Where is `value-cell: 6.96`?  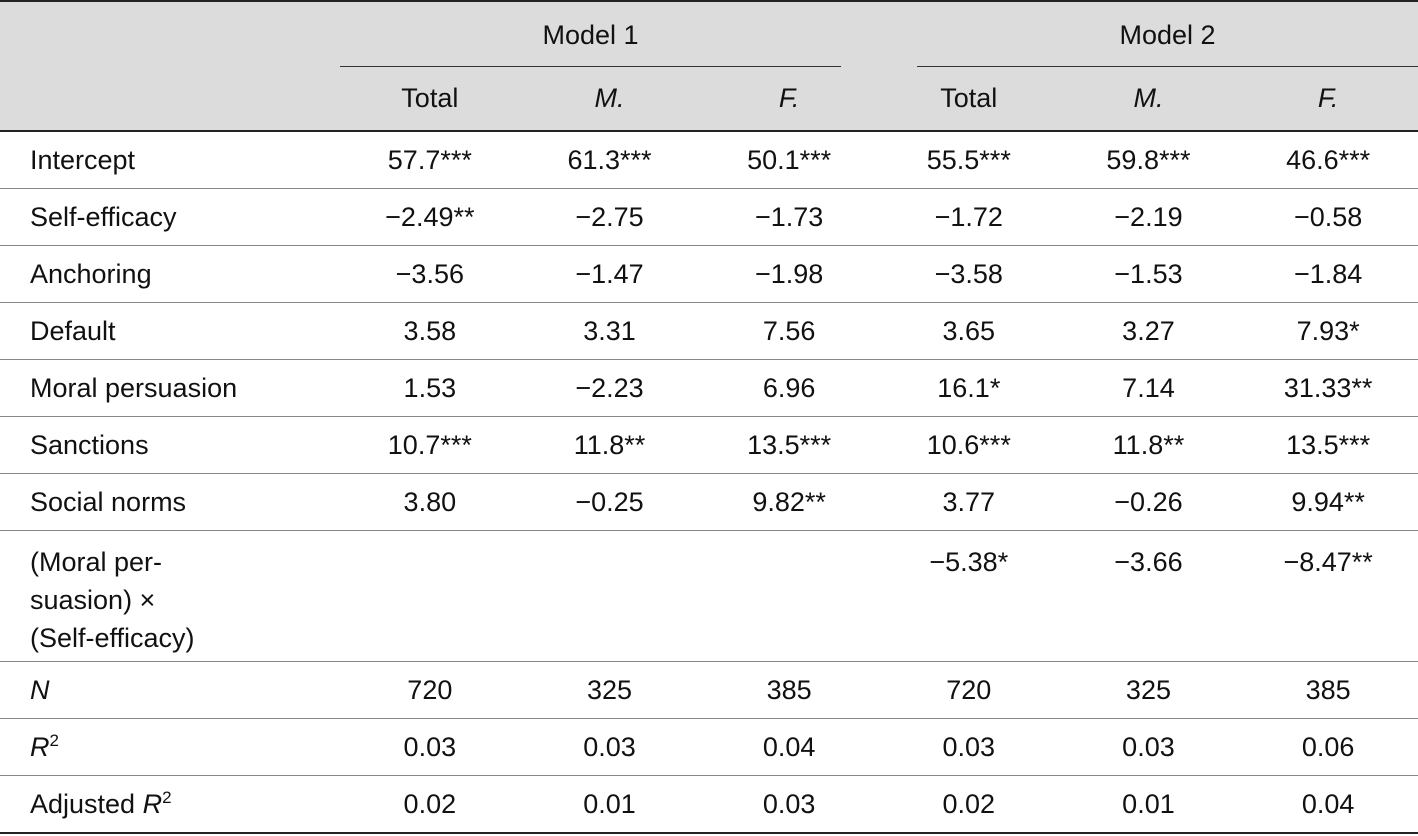 value-cell: 6.96 is located at coordinates (789, 388).